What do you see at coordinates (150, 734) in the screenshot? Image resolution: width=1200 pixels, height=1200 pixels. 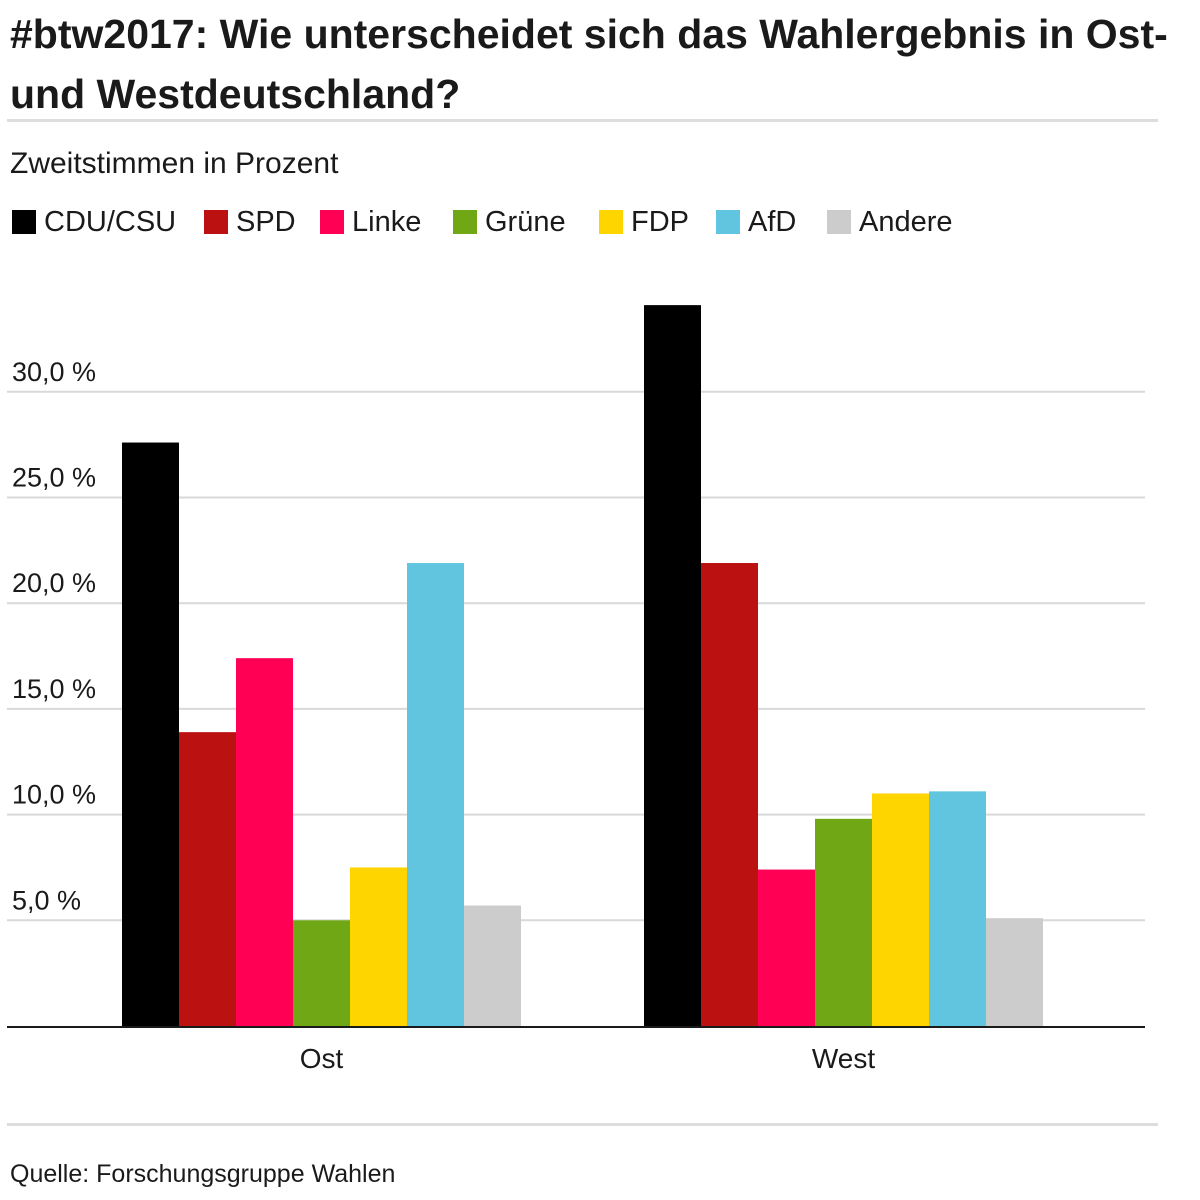 I see `bar-ost-cdu-csu` at bounding box center [150, 734].